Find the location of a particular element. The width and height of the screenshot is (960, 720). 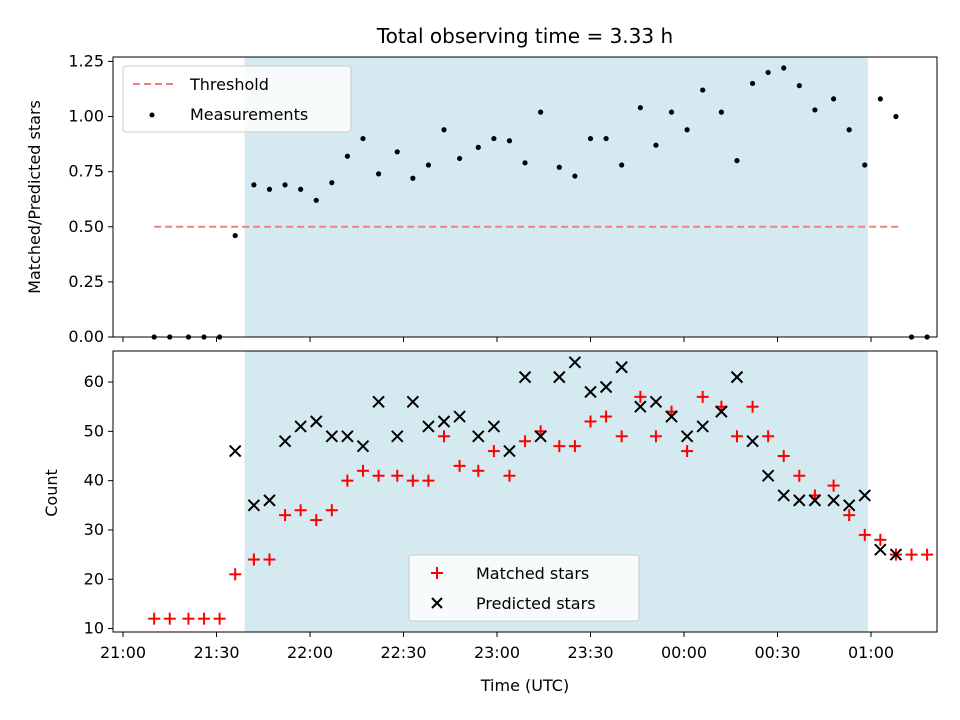

x-tick-label: 00:00 is located at coordinates (684, 652).